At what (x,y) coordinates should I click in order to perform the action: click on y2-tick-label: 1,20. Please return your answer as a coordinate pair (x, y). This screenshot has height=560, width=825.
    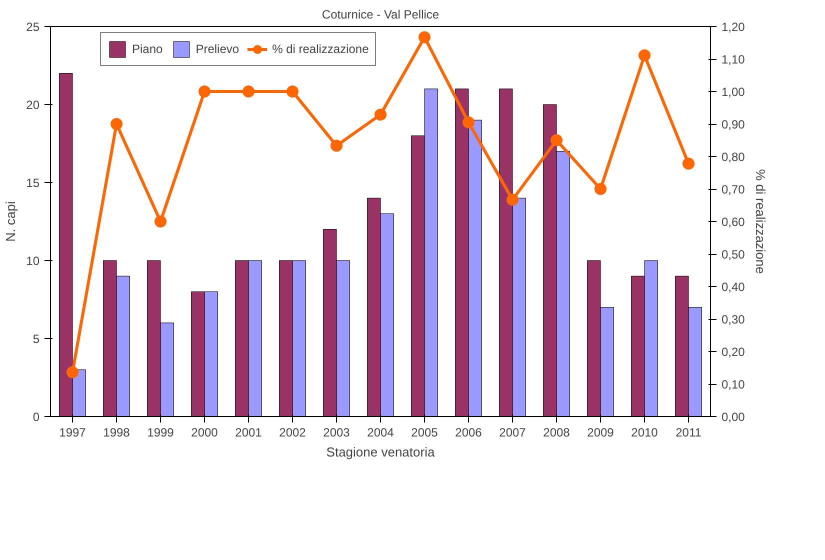
    Looking at the image, I should click on (734, 27).